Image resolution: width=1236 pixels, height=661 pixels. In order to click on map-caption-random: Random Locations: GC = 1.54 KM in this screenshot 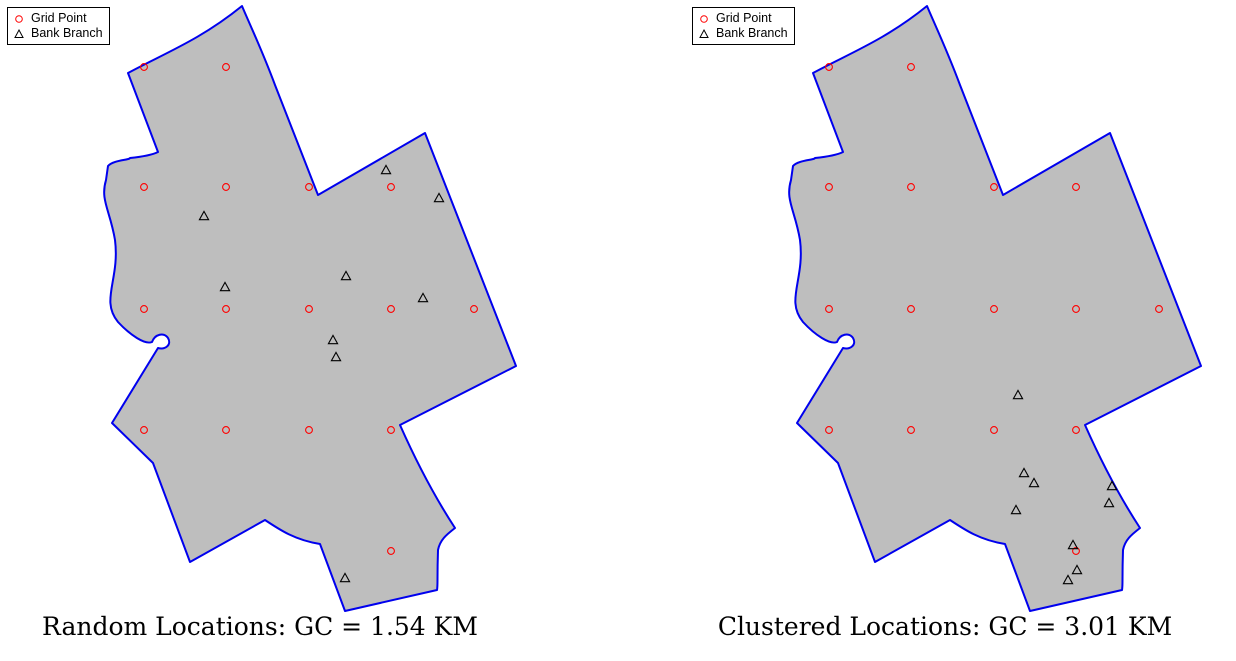, I will do `click(260, 626)`.